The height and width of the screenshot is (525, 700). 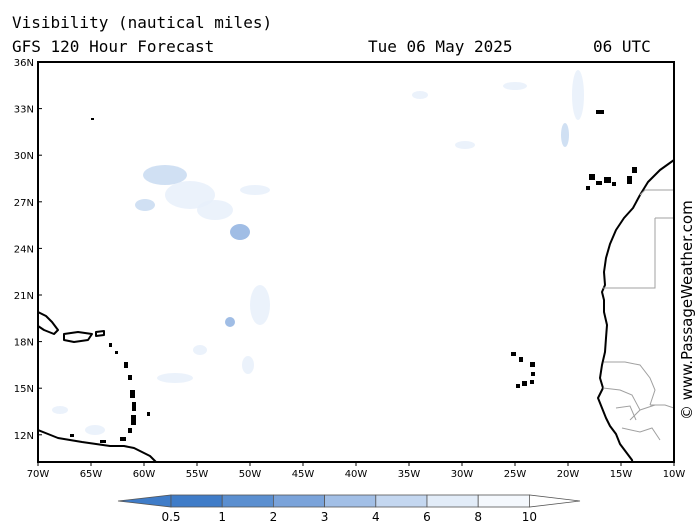 What do you see at coordinates (638, 315) in the screenshot?
I see `country-borders` at bounding box center [638, 315].